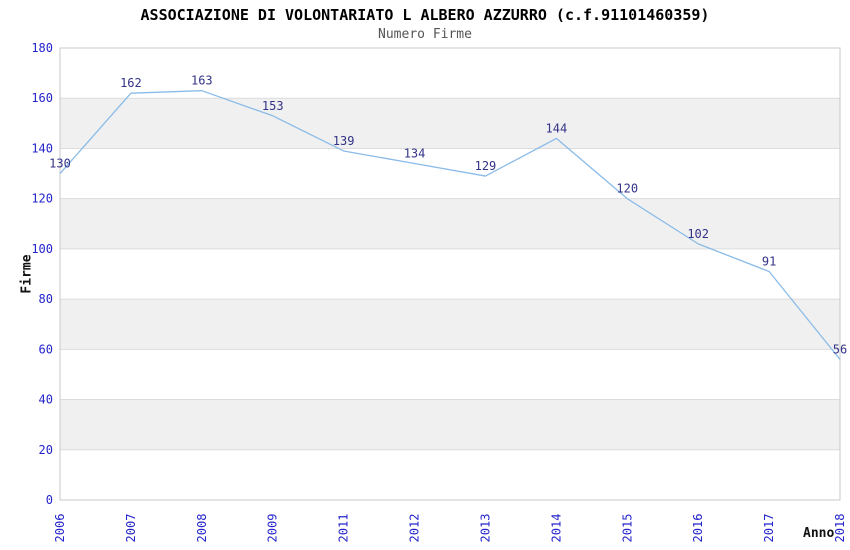 This screenshot has width=850, height=550. Describe the element at coordinates (46, 349) in the screenshot. I see `y-tick-label: 60` at that location.